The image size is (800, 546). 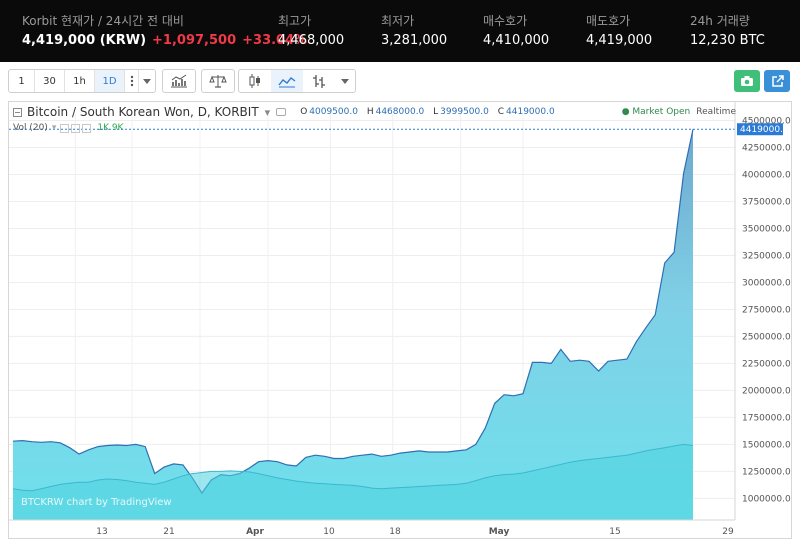 I want to click on hide-icon, so click(x=76, y=128).